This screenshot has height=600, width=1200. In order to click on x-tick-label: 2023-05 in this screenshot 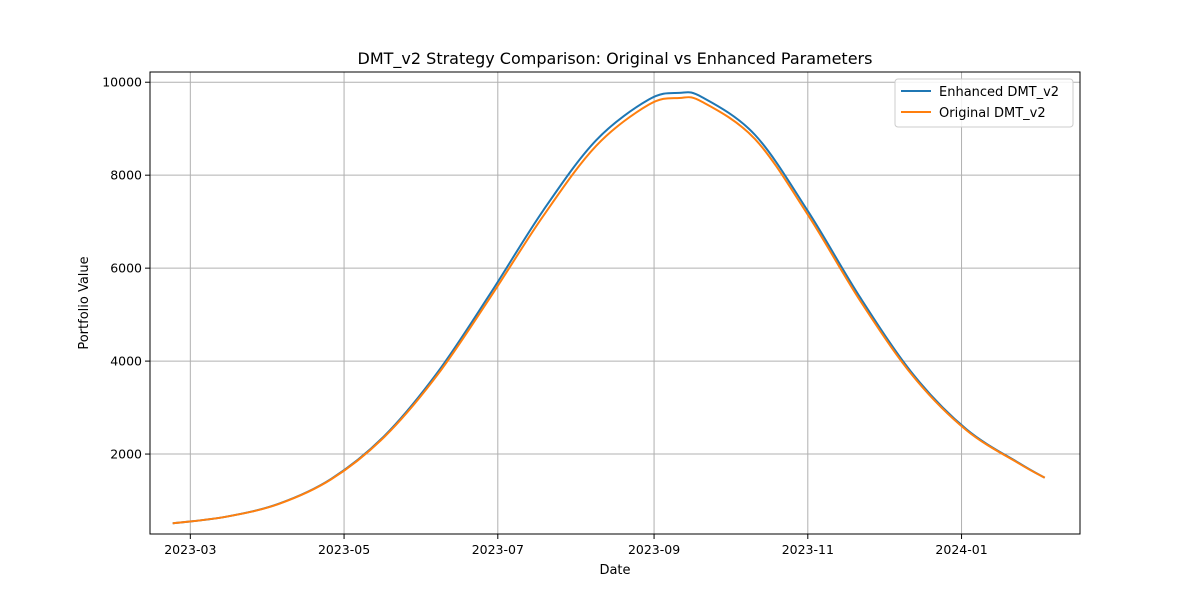, I will do `click(344, 549)`.